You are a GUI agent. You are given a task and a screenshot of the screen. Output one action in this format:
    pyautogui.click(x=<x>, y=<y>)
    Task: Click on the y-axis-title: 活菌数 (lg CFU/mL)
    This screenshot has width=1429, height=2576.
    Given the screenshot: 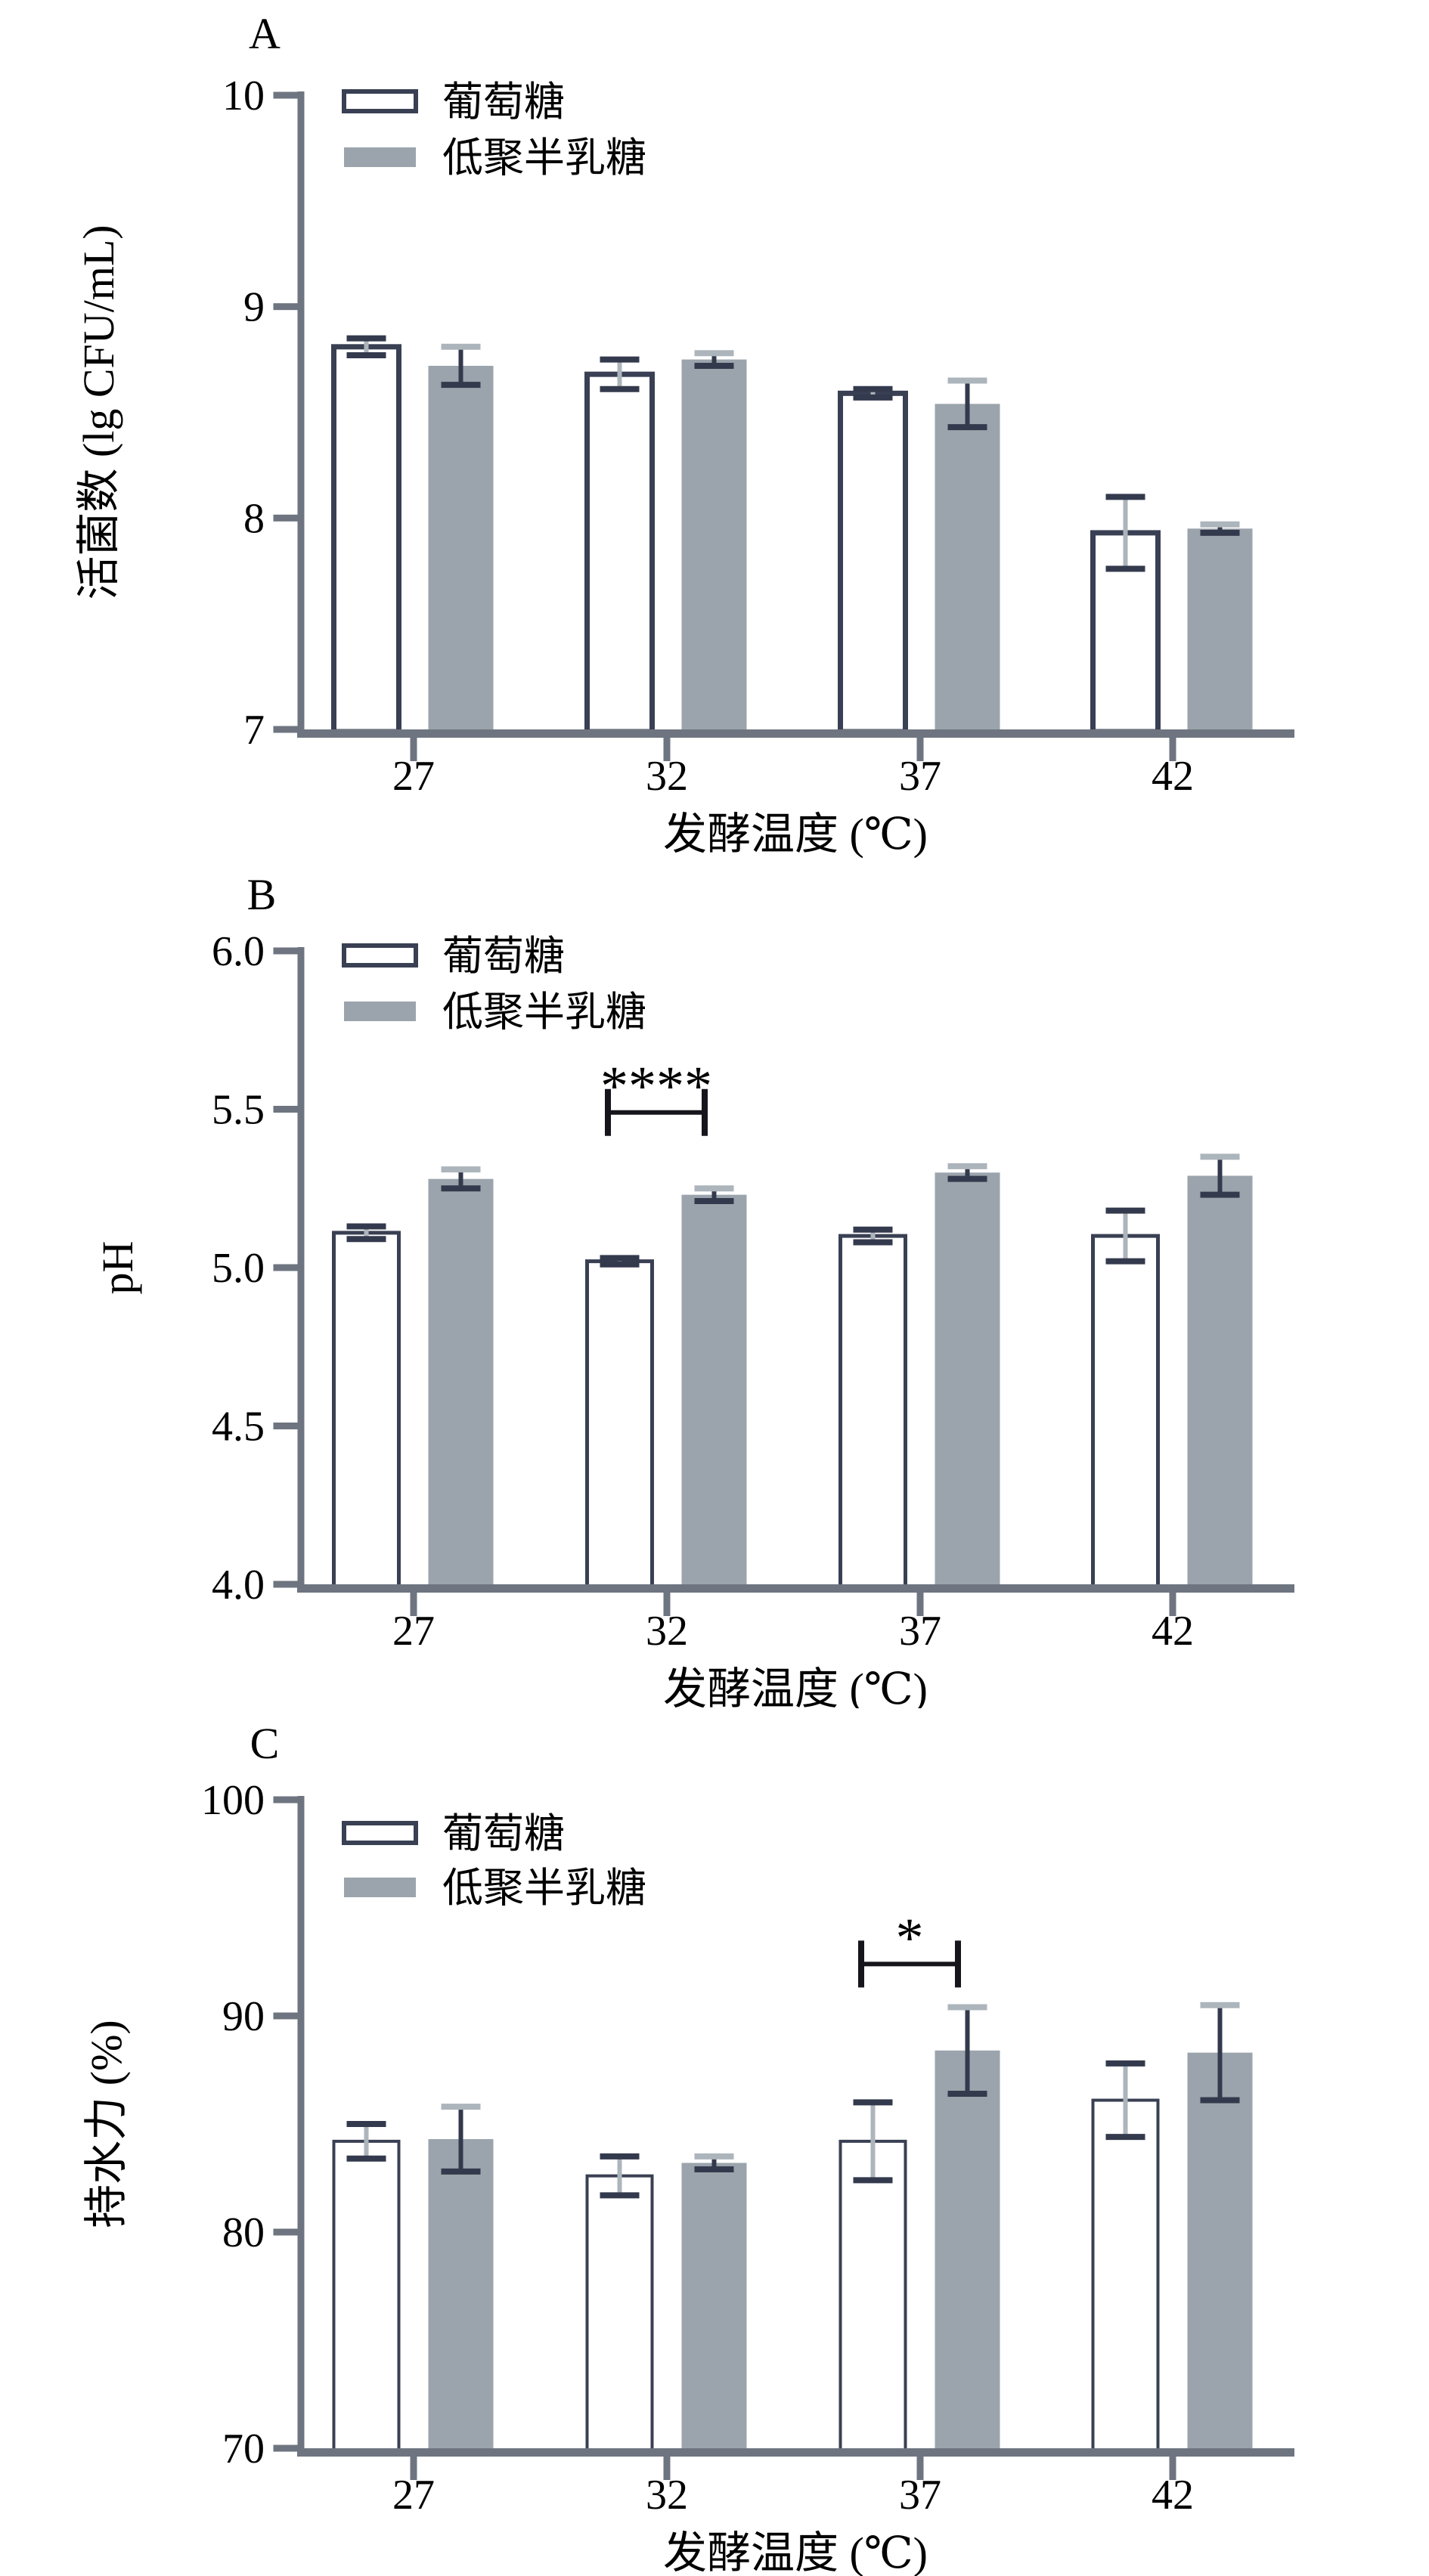 What is the action you would take?
    pyautogui.click(x=99, y=411)
    